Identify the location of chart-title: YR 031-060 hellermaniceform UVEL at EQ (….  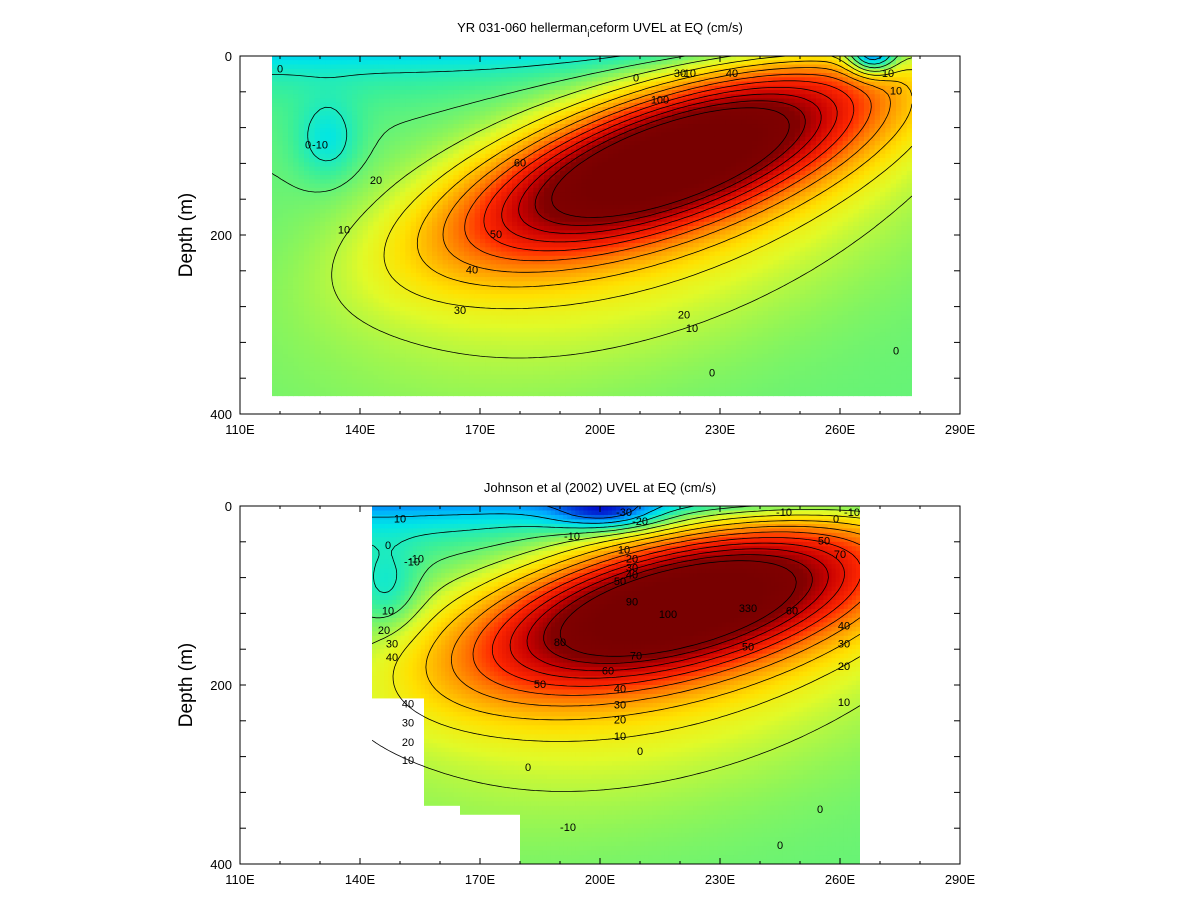
(600, 30).